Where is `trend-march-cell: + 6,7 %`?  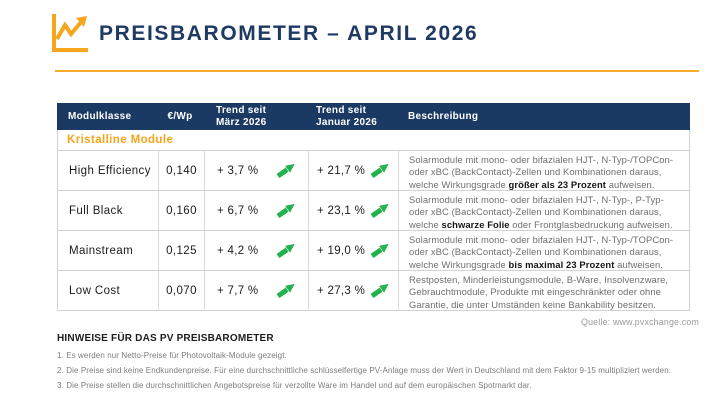 trend-march-cell: + 6,7 % is located at coordinates (256, 210).